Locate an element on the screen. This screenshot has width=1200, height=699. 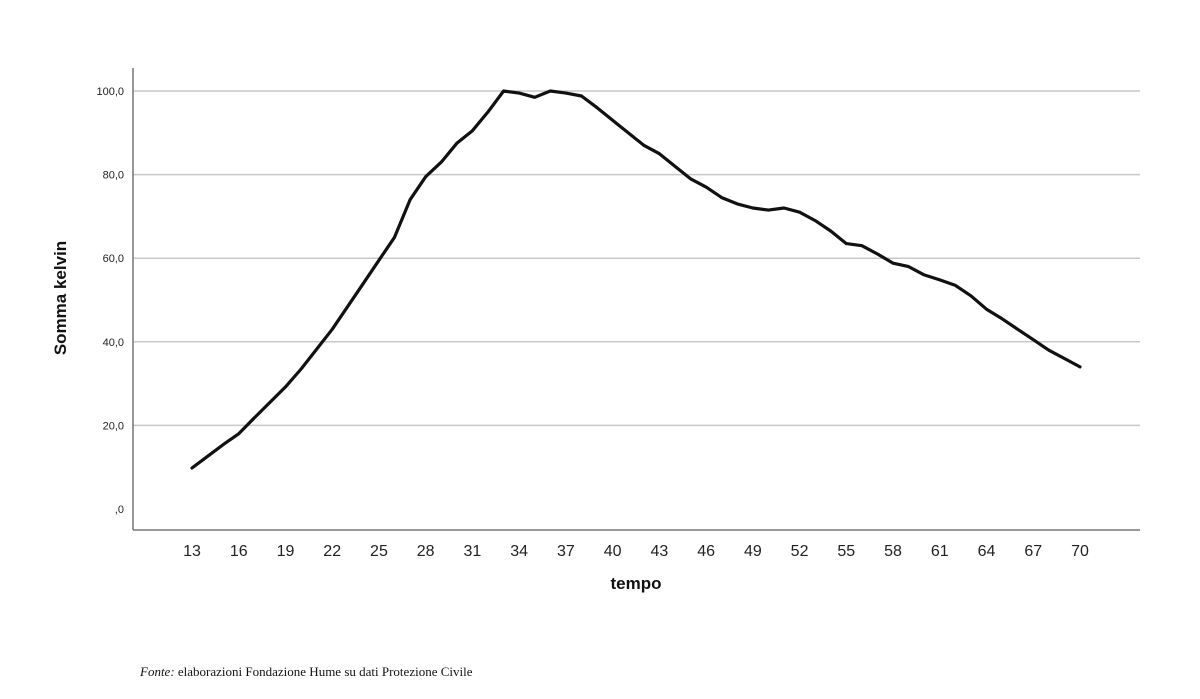
y-tick-label: 80,0 is located at coordinates (113, 176).